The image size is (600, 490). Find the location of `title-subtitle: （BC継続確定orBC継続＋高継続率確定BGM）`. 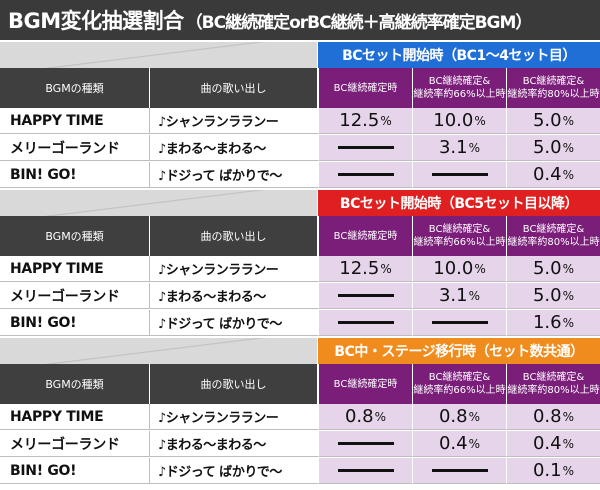

title-subtitle: （BC継続確定orBC継続＋高継続率確定BGM） is located at coordinates (359, 22).